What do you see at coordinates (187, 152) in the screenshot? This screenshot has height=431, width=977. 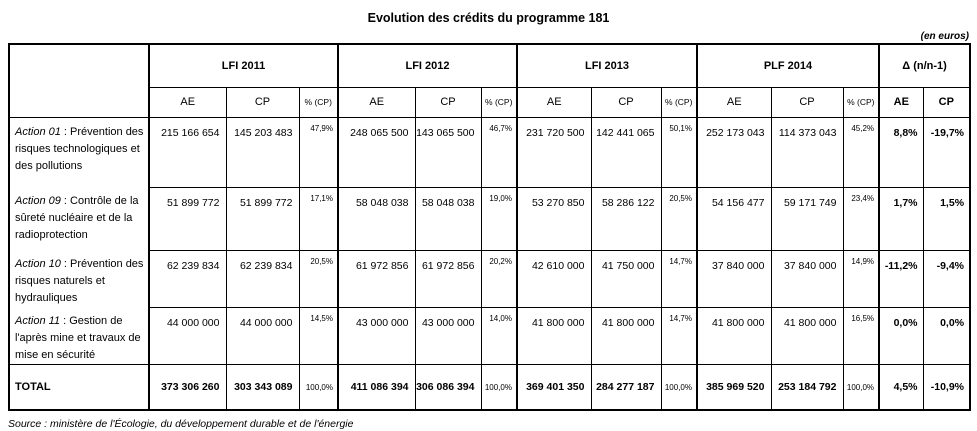 I see `table-cell: 215 166 654` at bounding box center [187, 152].